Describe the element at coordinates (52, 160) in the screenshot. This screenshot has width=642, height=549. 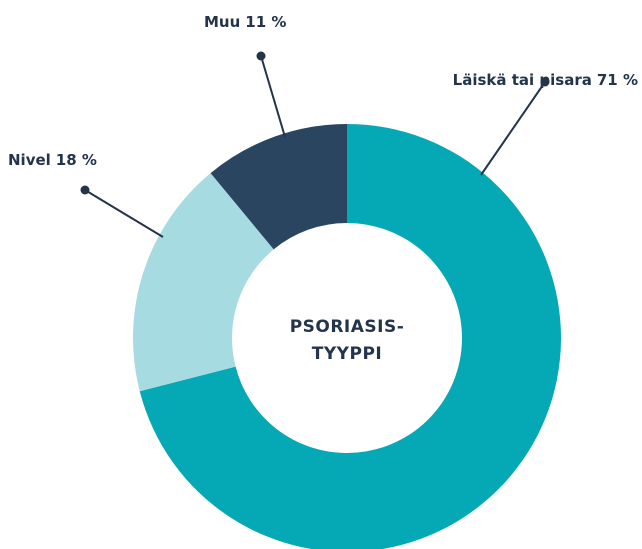
I see `slice-label: Nivel 18 %` at that location.